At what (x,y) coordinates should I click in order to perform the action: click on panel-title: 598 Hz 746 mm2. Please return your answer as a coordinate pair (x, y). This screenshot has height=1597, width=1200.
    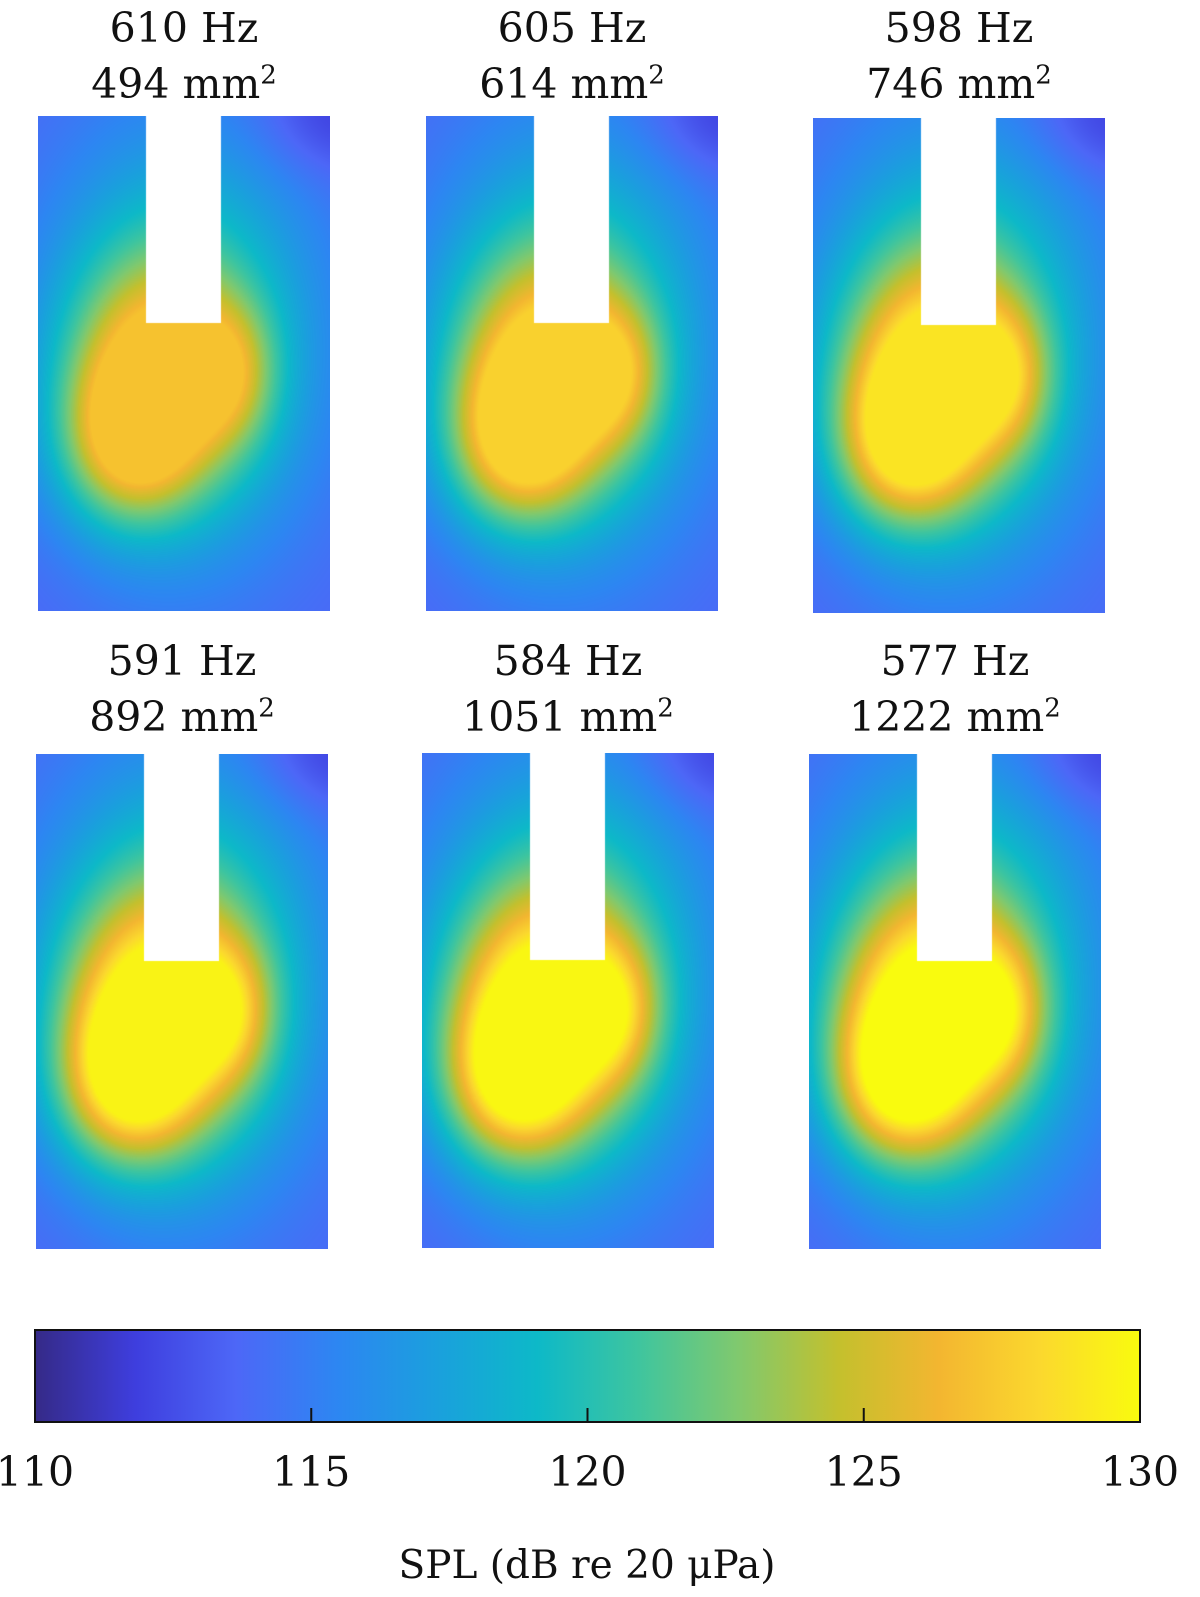
    Looking at the image, I should click on (959, 56).